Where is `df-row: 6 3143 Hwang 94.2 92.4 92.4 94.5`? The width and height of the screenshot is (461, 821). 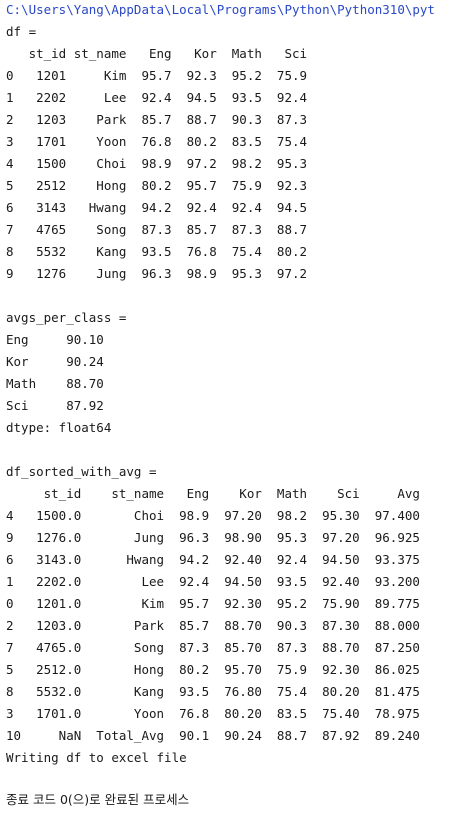 df-row: 6 3143 Hwang 94.2 92.4 92.4 94.5 is located at coordinates (157, 207).